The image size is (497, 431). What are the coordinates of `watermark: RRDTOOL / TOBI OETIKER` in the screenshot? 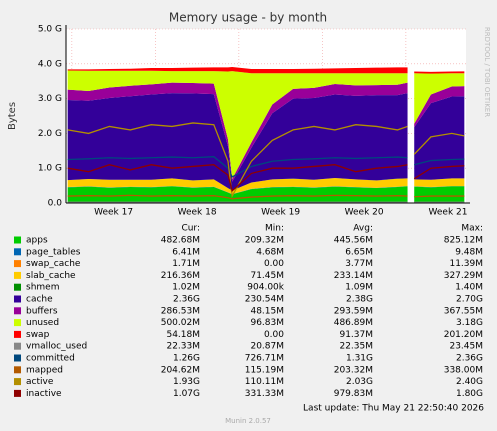 It's located at (487, 72).